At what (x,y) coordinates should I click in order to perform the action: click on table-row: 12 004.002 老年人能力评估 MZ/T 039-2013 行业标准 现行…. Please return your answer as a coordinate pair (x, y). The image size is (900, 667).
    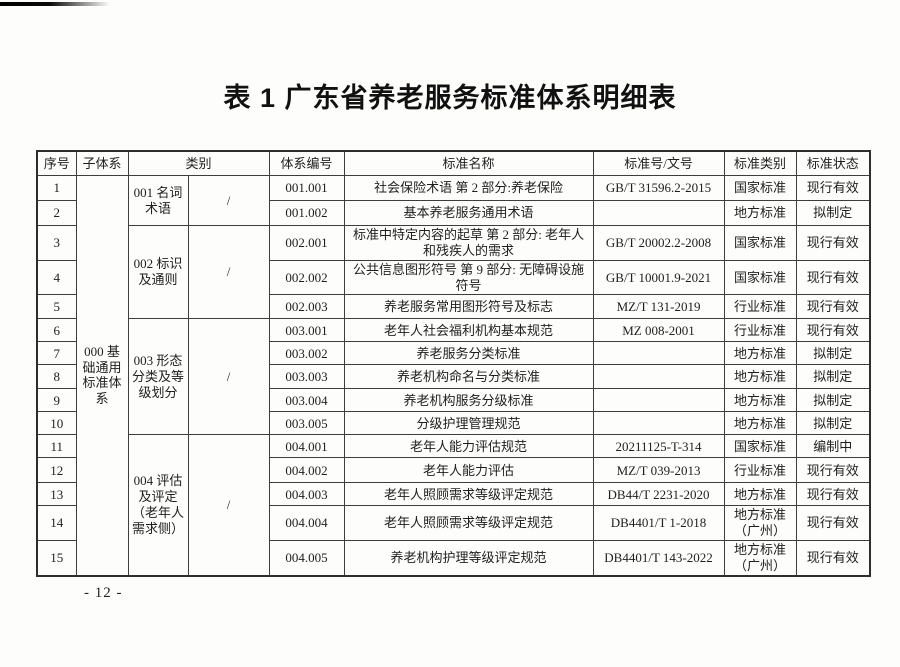
    Looking at the image, I should click on (453, 470).